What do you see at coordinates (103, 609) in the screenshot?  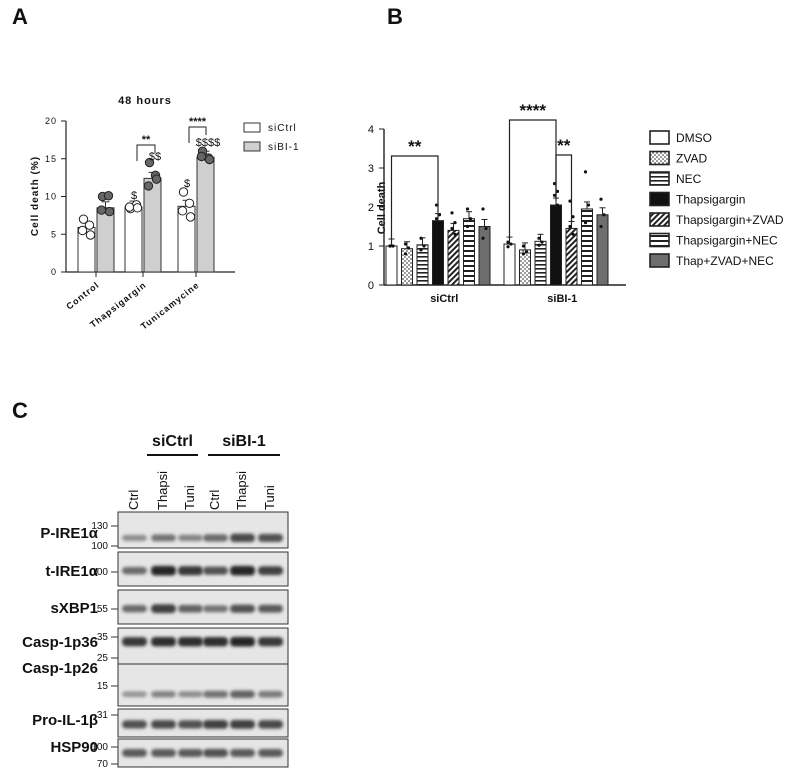 I see `blot-marker-label: 55` at bounding box center [103, 609].